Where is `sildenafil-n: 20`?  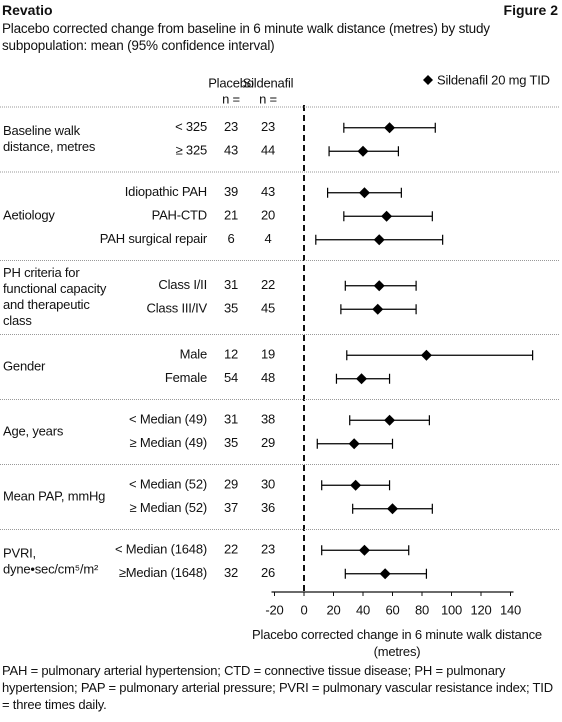
sildenafil-n: 20 is located at coordinates (268, 215).